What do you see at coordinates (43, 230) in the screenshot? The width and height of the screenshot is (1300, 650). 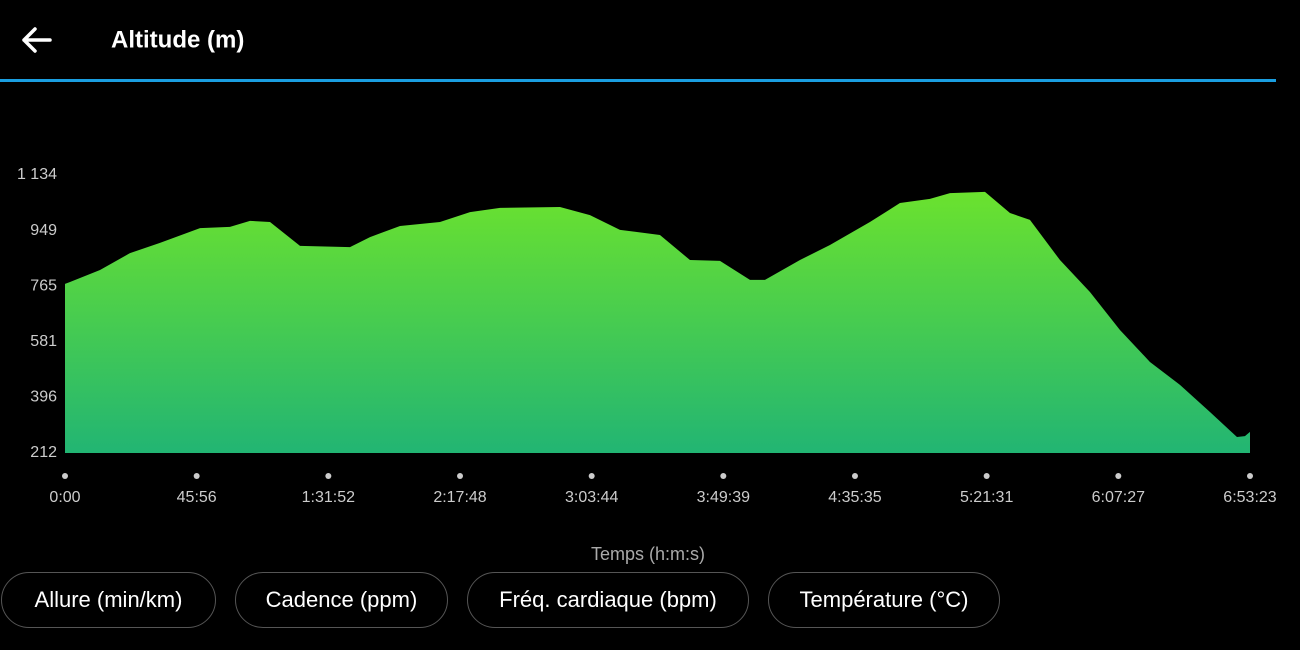 I see `y-tick-label: 949` at bounding box center [43, 230].